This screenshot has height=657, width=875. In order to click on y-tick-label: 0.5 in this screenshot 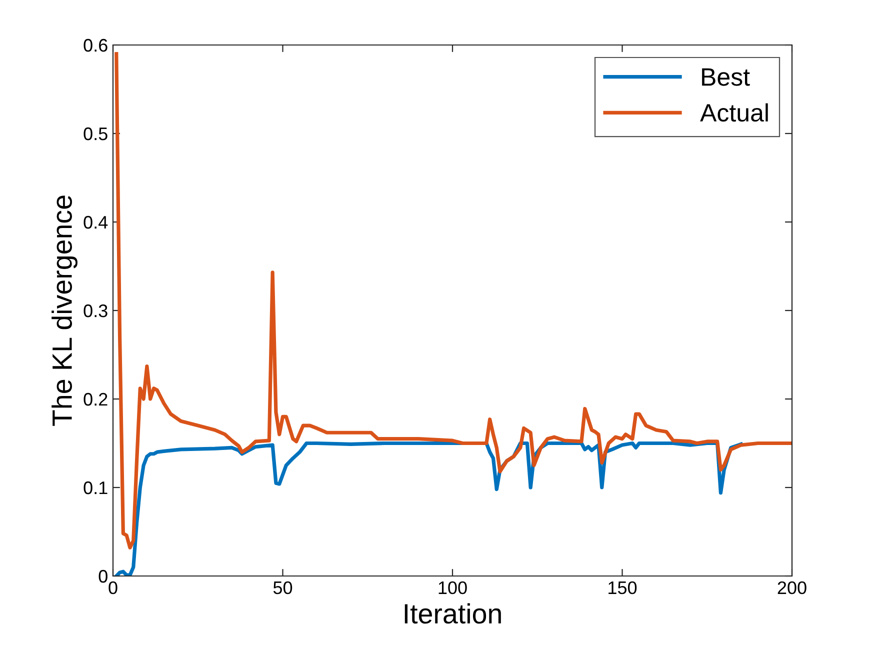, I will do `click(96, 133)`.